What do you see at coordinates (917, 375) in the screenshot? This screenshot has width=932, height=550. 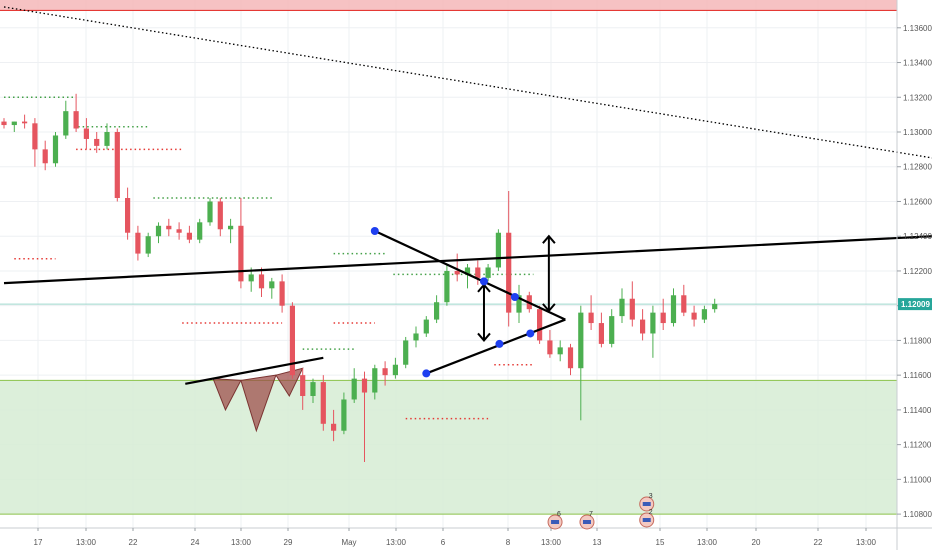 I see `y-tick-label: 1.11600` at bounding box center [917, 375].